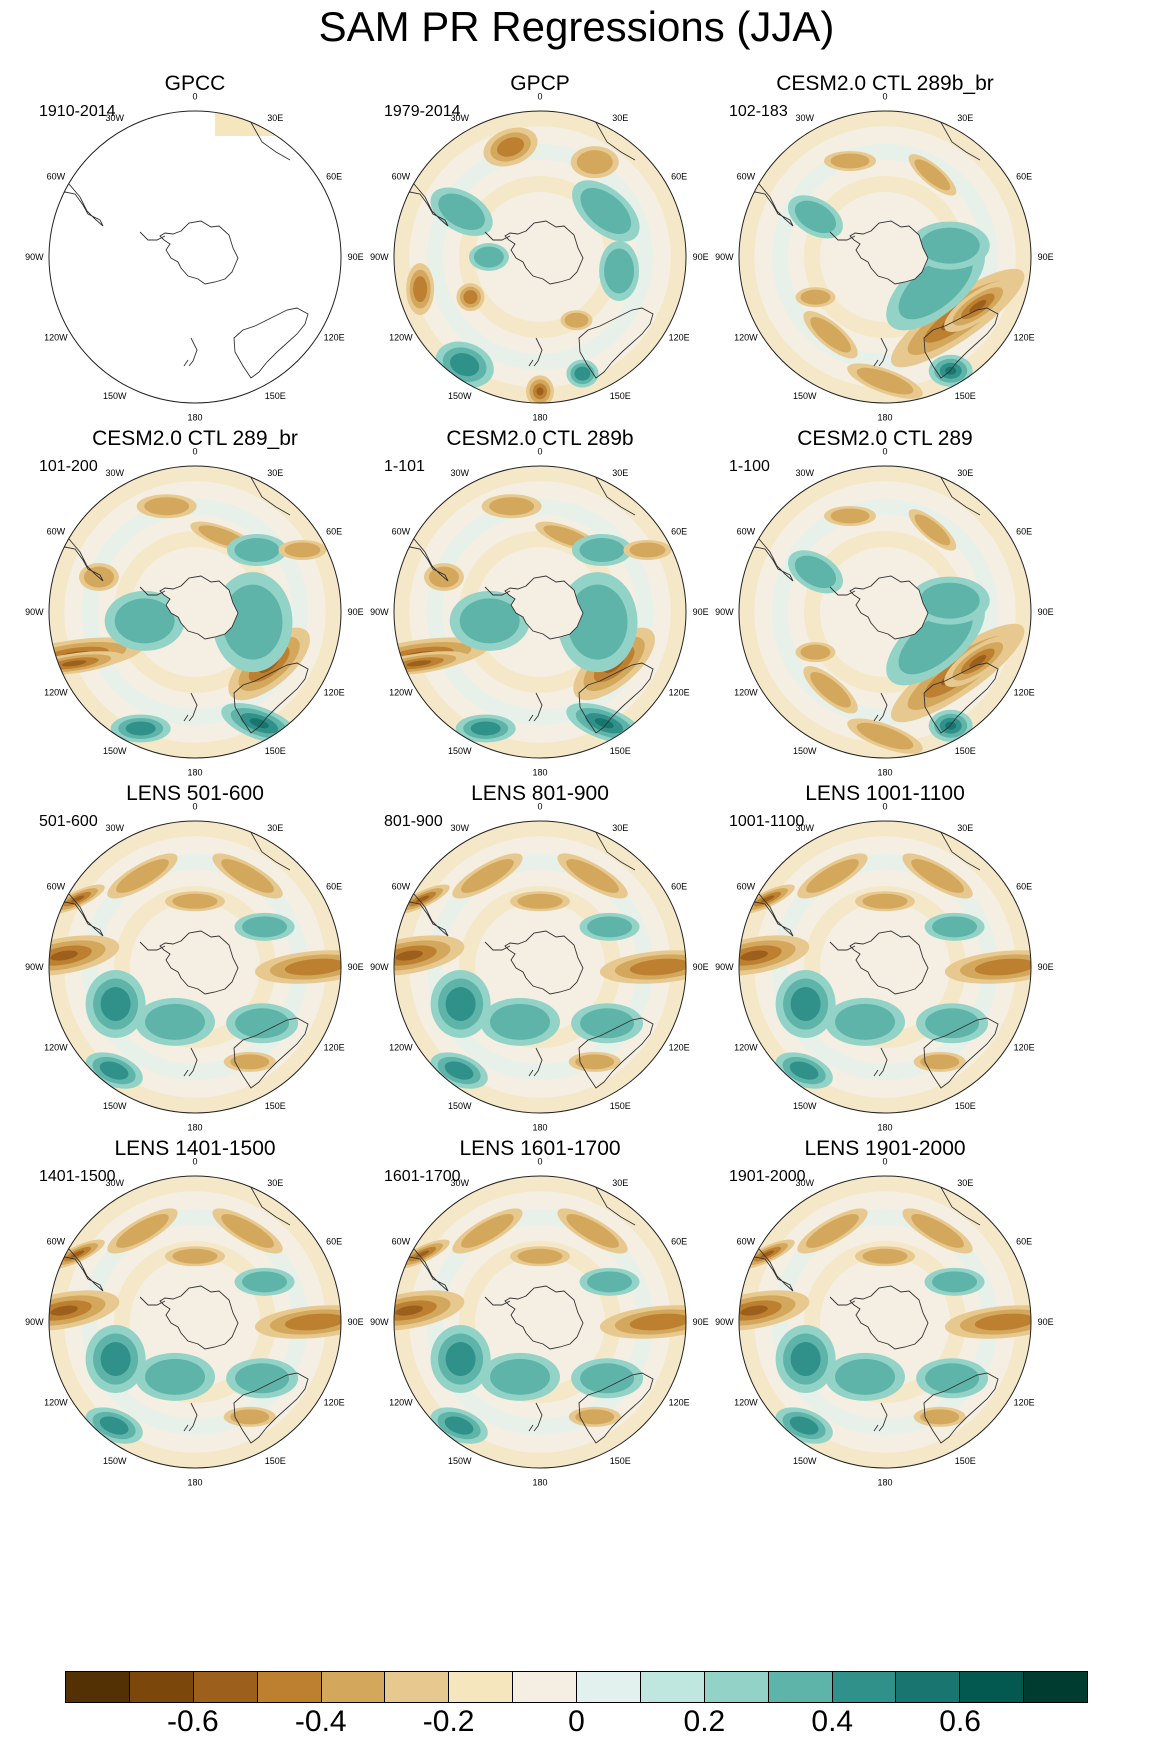 The width and height of the screenshot is (1153, 1741). What do you see at coordinates (767, 821) in the screenshot?
I see `panel-years: 1001-1100` at bounding box center [767, 821].